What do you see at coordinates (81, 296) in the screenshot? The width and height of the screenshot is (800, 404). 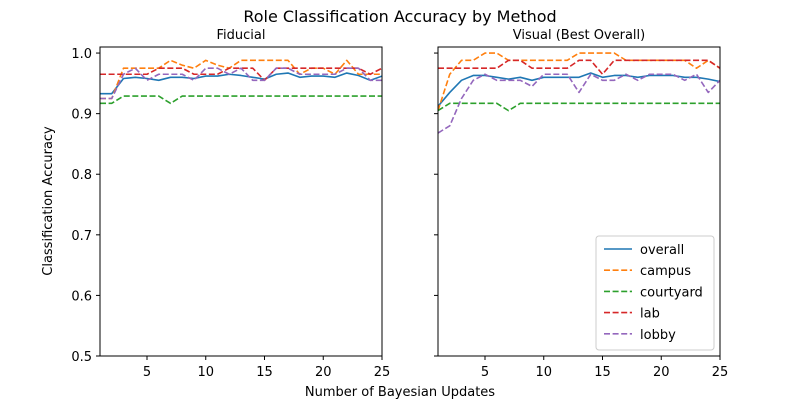 I see `y-tick-label: 0.6` at bounding box center [81, 296].